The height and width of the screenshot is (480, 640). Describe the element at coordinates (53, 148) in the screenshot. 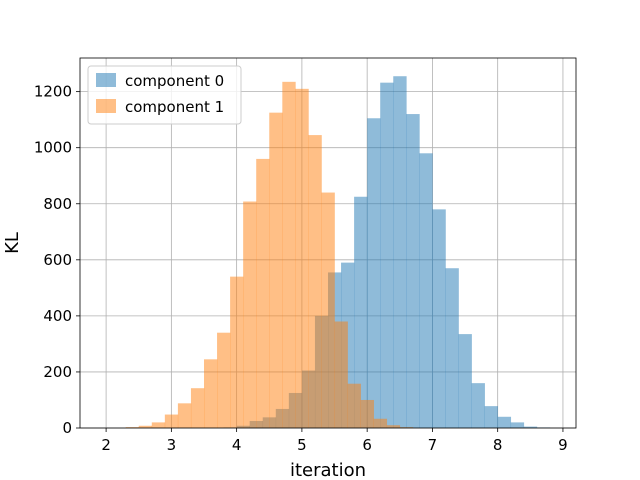

I see `y-tick-label: 1000` at that location.